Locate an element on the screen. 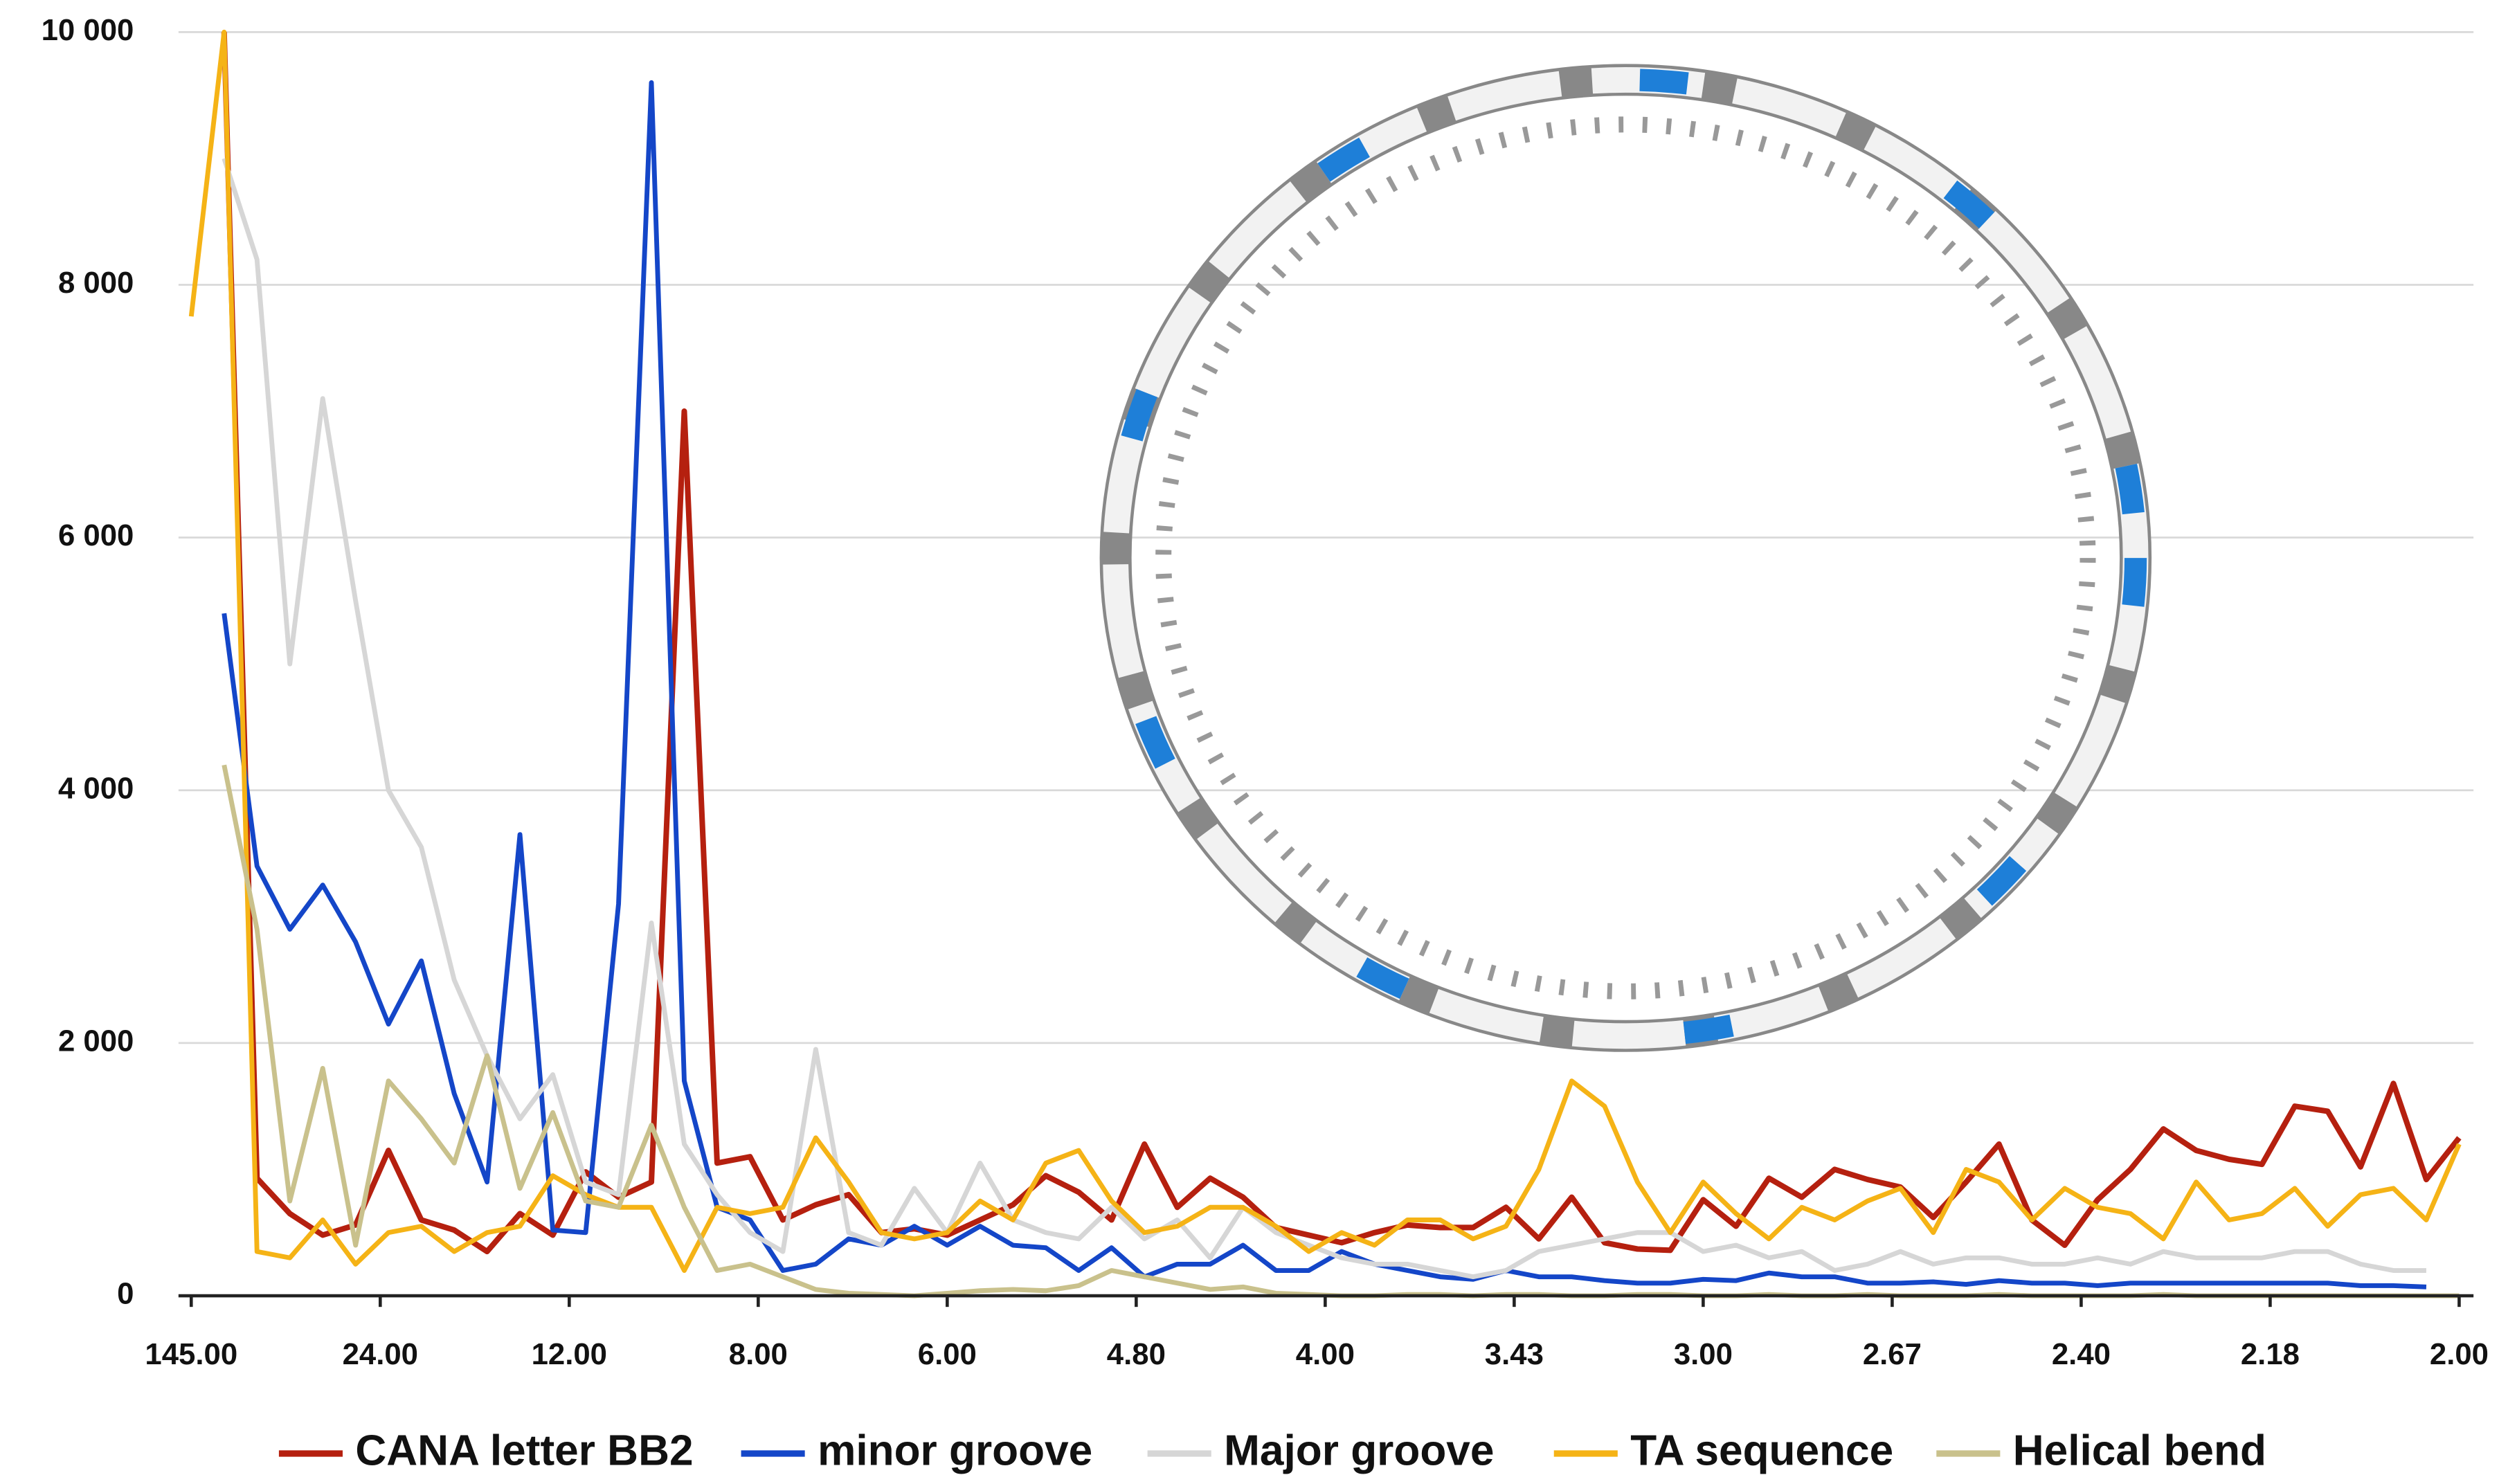 This screenshot has height=1484, width=2499. legend-label: Major groove is located at coordinates (1359, 1451).